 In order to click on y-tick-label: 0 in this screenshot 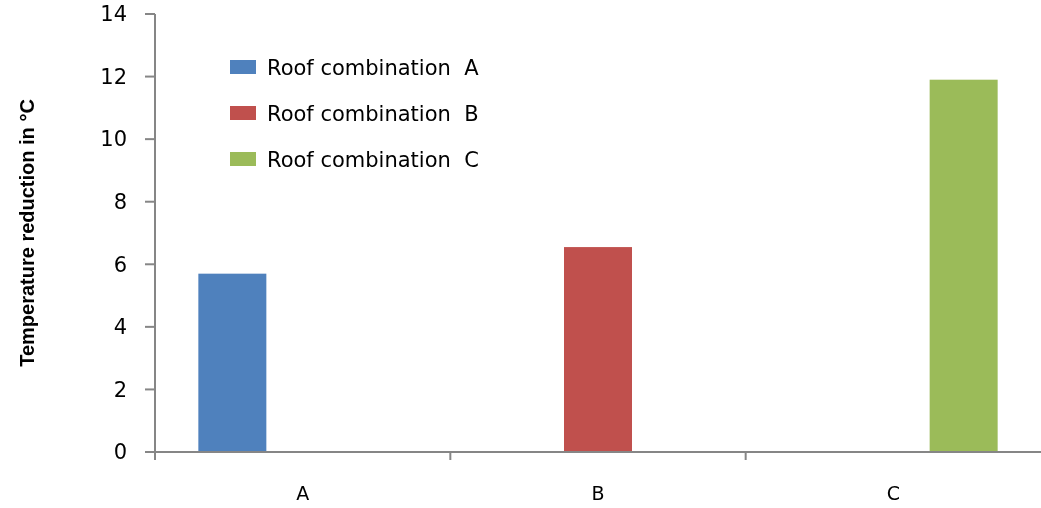, I will do `click(120, 452)`.